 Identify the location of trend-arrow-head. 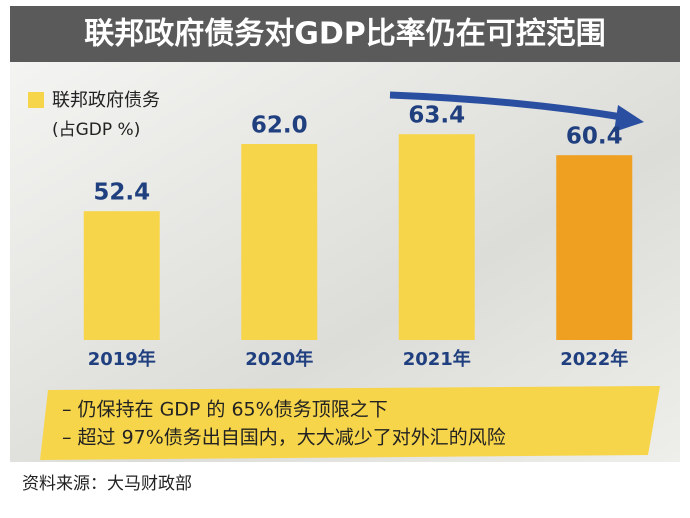
(629, 118).